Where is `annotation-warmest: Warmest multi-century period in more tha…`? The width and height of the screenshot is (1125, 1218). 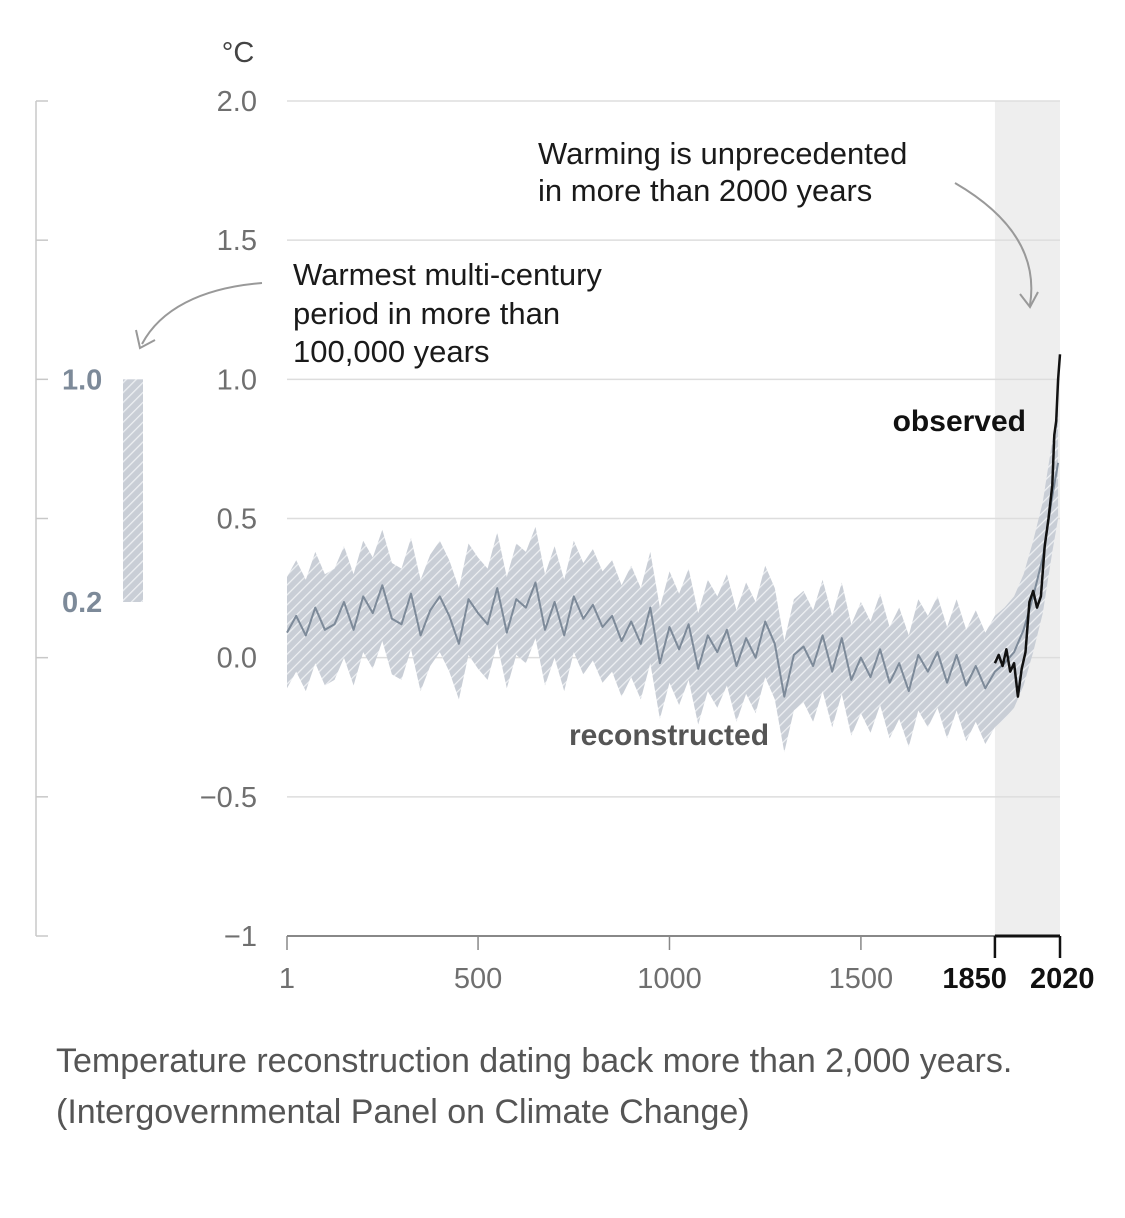 annotation-warmest: Warmest multi-century period in more tha… is located at coordinates (368, 313).